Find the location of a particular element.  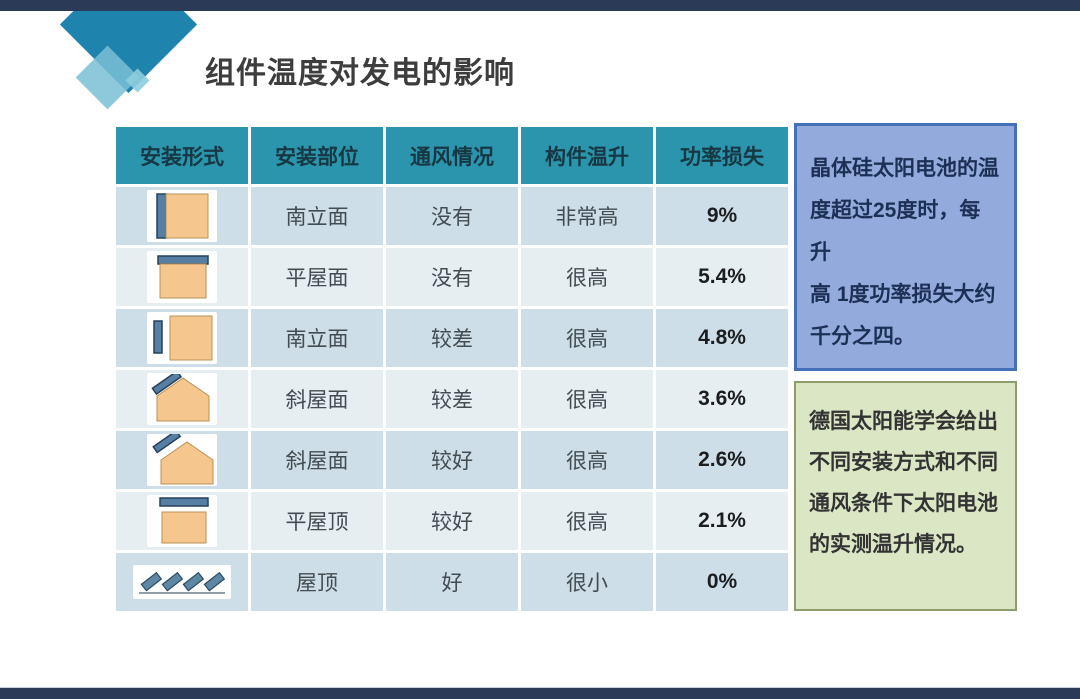

table-cell: 平屋顶 is located at coordinates (317, 521).